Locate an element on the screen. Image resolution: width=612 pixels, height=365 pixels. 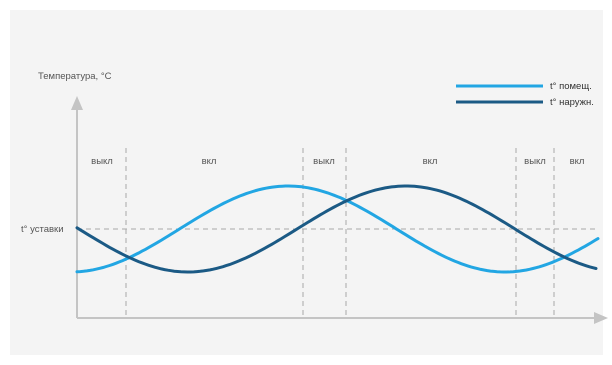
legend-label-outdoor: t° наружн. is located at coordinates (572, 102).